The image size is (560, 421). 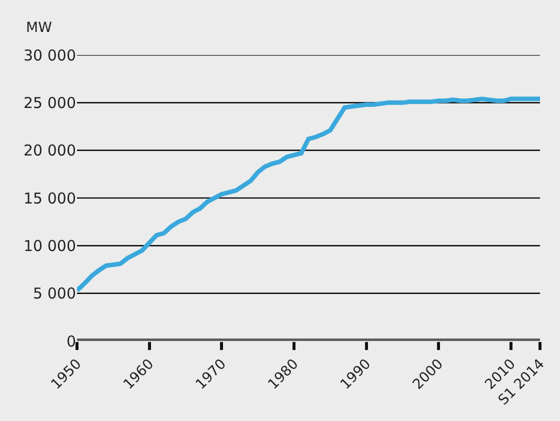 I want to click on y-tick-label: 10 000, so click(x=50, y=245).